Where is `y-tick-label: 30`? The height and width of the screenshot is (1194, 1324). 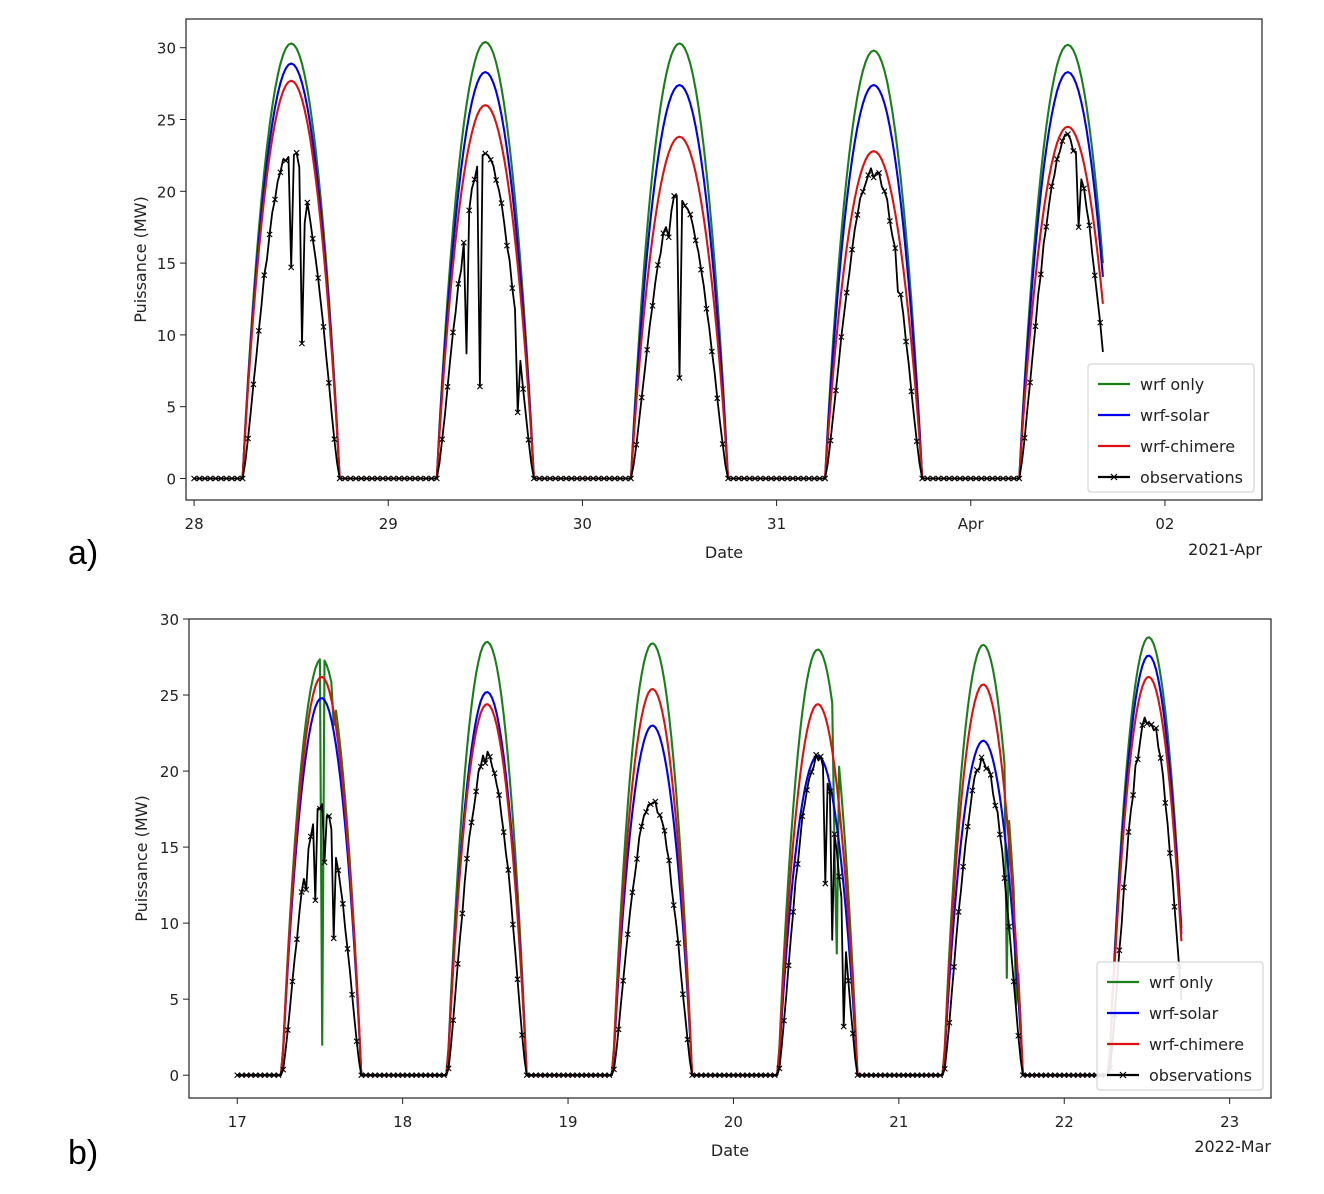
y-tick-label: 30 is located at coordinates (169, 620).